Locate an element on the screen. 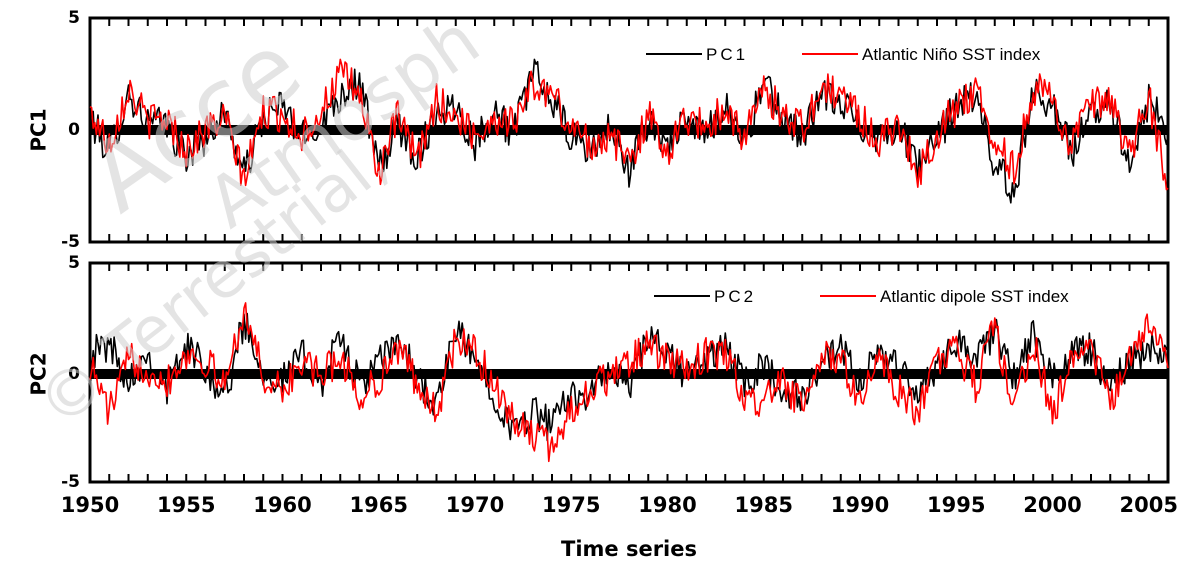 This screenshot has width=1184, height=562. pc1-ytick-zero: 0 is located at coordinates (74, 130).